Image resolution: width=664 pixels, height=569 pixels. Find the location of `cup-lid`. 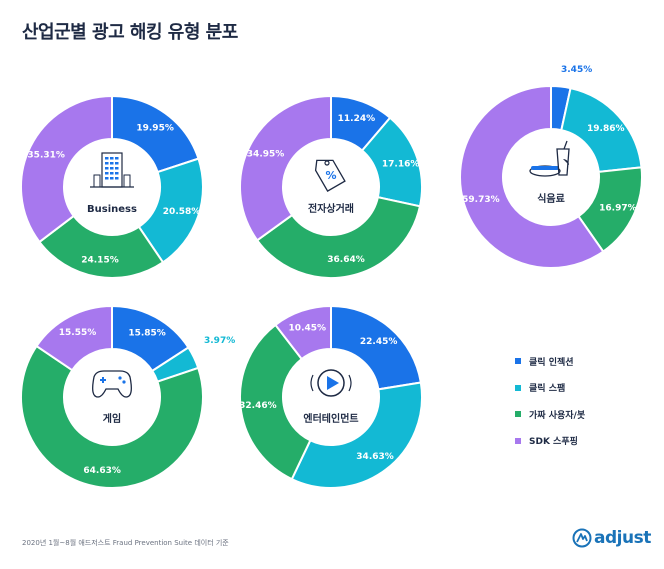

cup-lid is located at coordinates (566, 162).